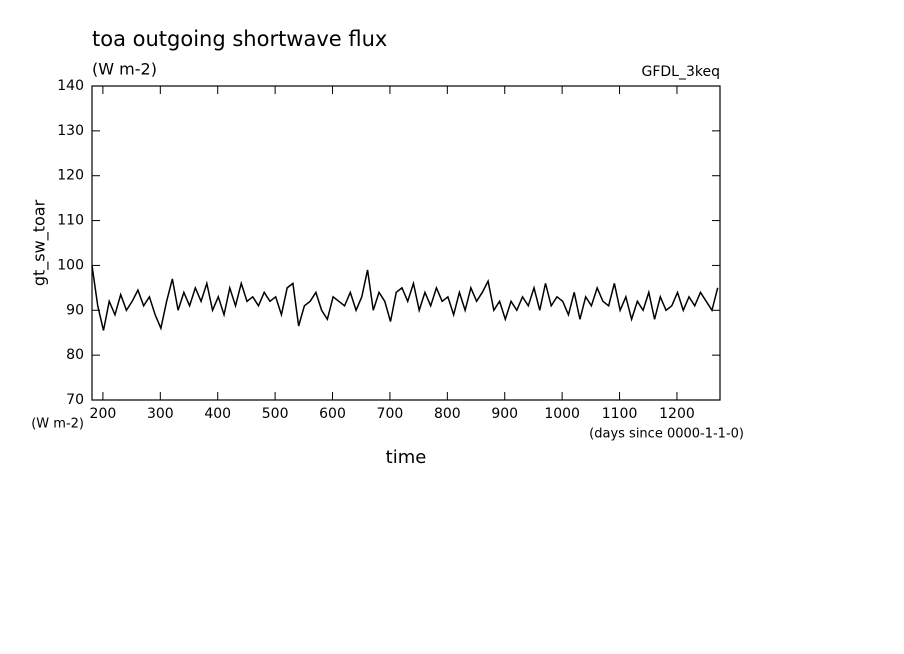  Describe the element at coordinates (40, 242) in the screenshot. I see `y-axis-label: gt_sw_toar` at that location.